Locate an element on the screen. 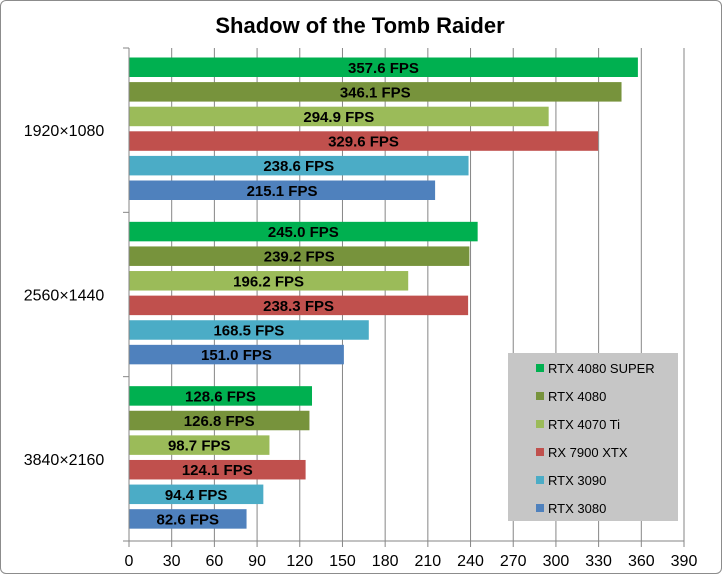 This screenshot has width=722, height=574. data-label: 82.6 FPS is located at coordinates (187, 519).